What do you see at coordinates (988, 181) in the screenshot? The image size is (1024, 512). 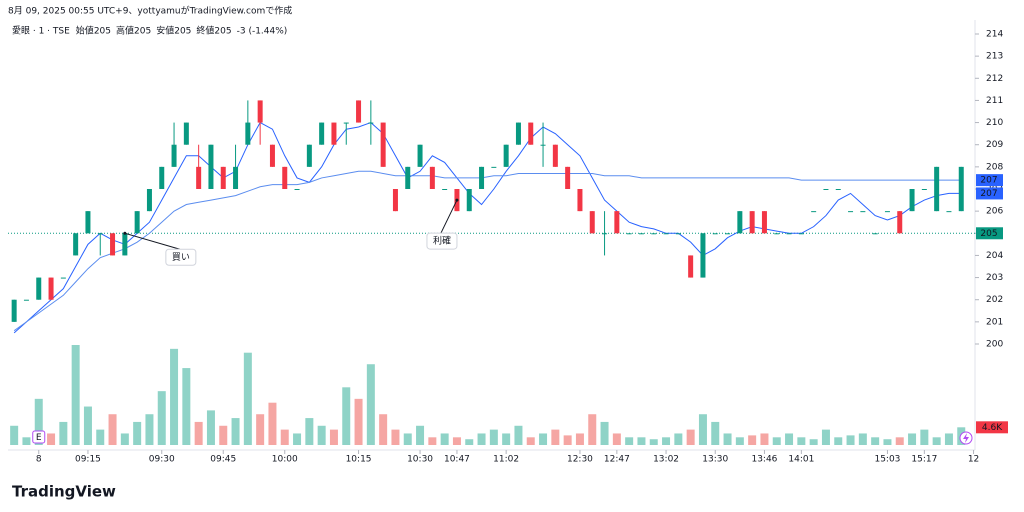 I see `price-tag-label: 207` at bounding box center [988, 181].